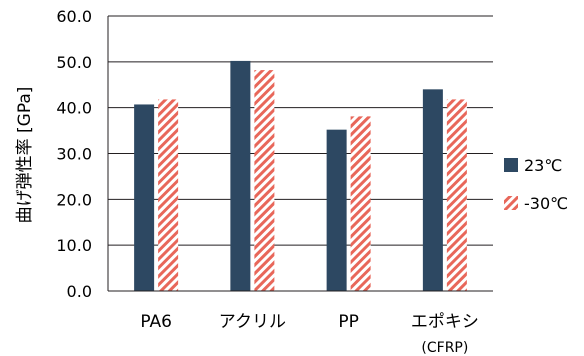 This screenshot has width=584, height=356. I want to click on x-tick-label: PP, so click(348, 322).